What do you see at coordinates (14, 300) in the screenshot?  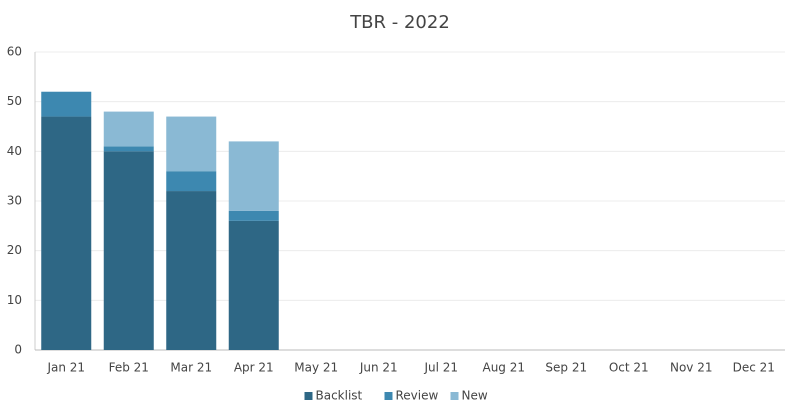 I see `y-tick-label: 10` at bounding box center [14, 300].